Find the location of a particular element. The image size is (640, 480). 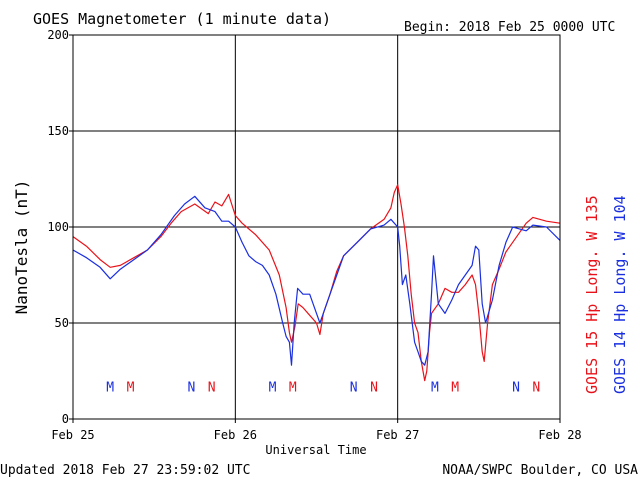

legend-goes15: GOES 15 Hp Long. W 135 is located at coordinates (592, 294).